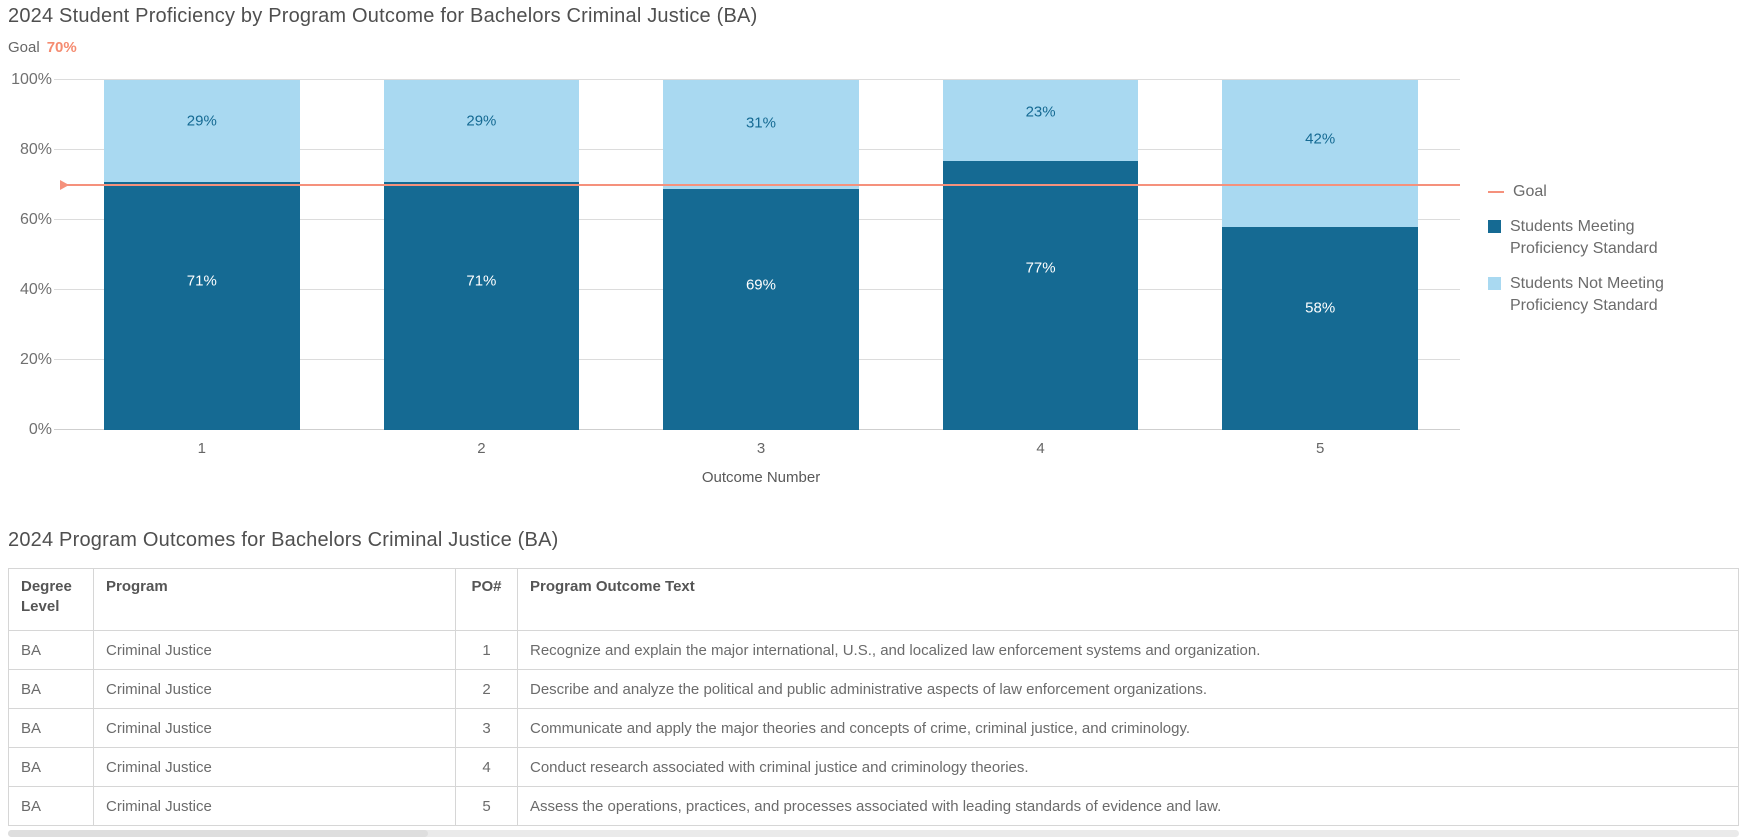 This screenshot has height=837, width=1747. Describe the element at coordinates (201, 448) in the screenshot. I see `x-axis-tick-label: 1` at that location.